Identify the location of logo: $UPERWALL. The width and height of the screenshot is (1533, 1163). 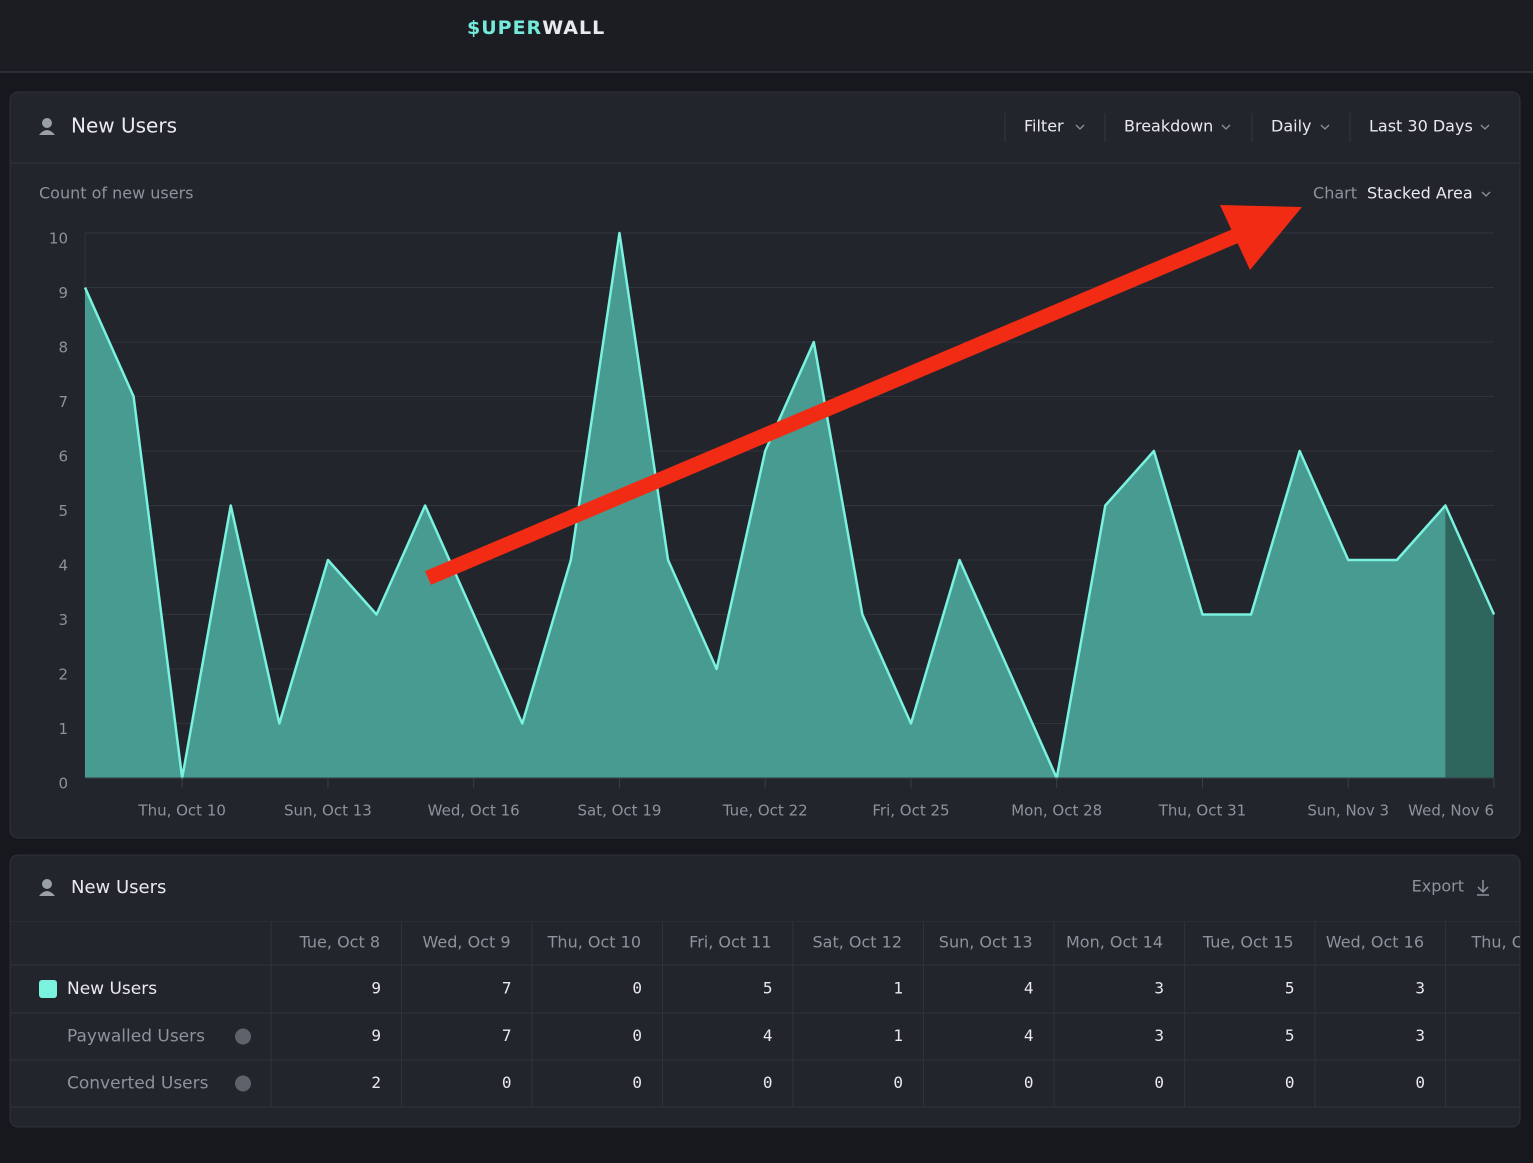
(536, 28).